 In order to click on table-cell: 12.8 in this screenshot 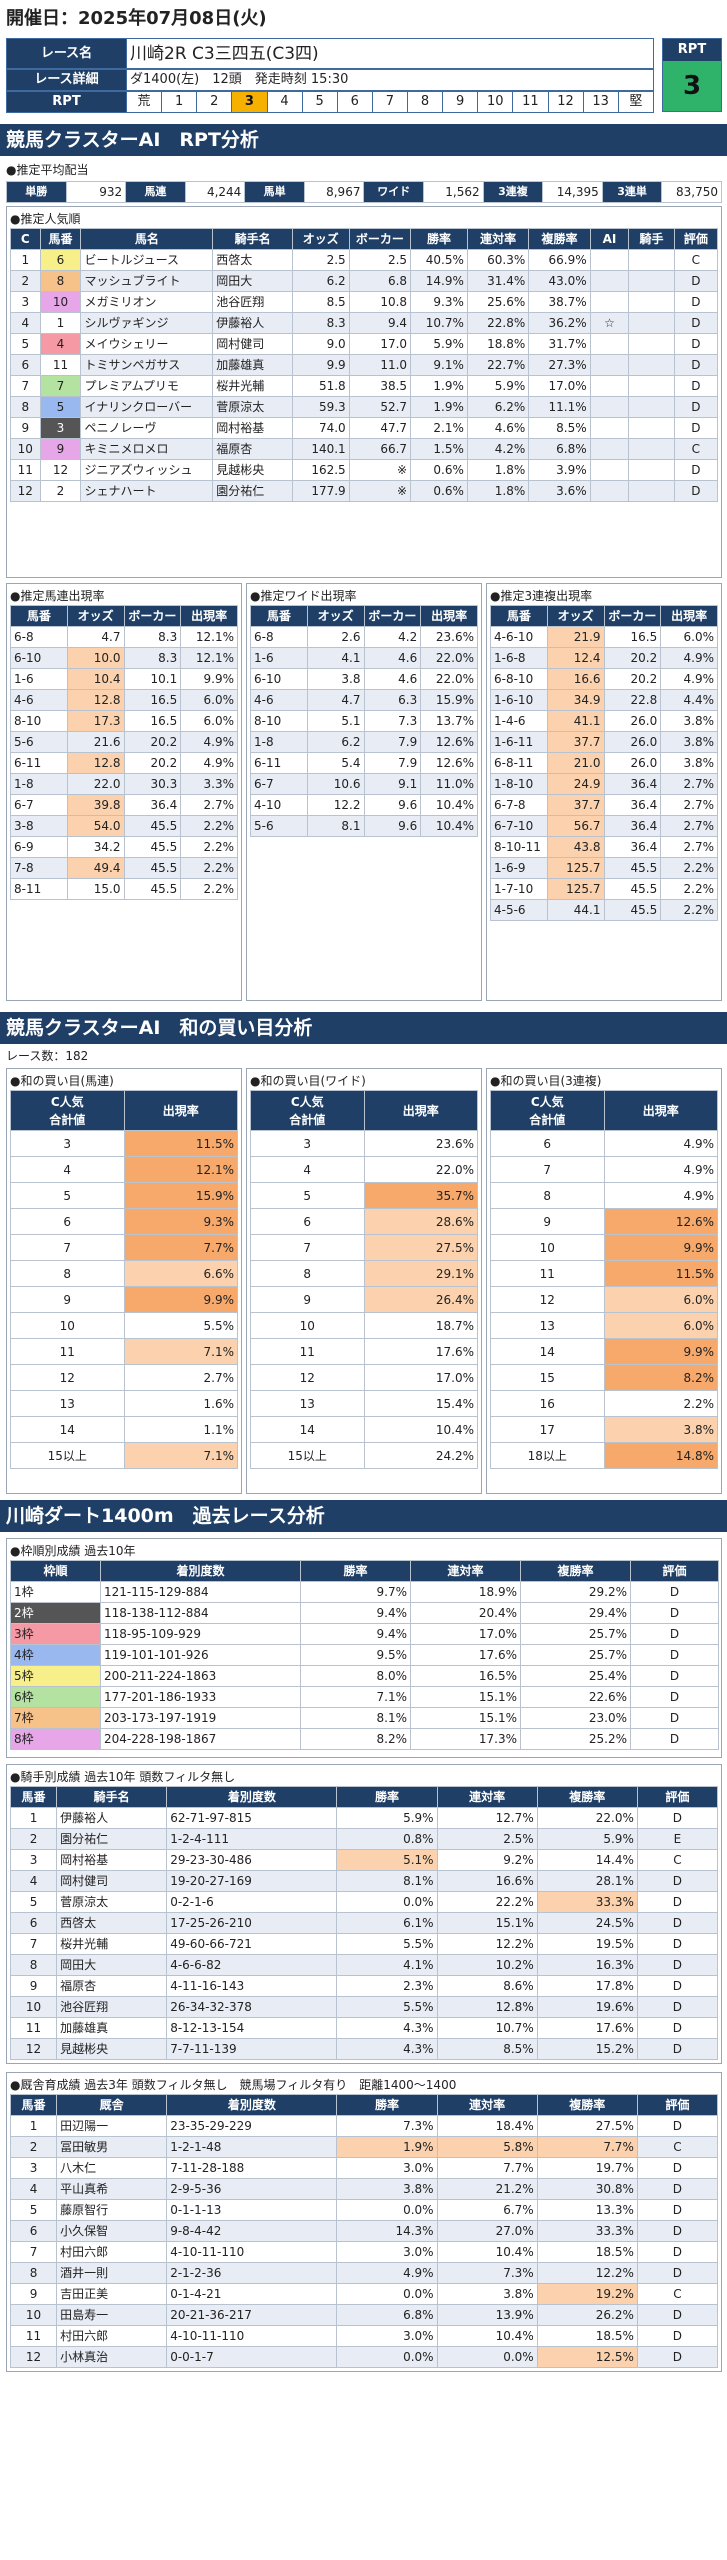, I will do `click(95, 763)`.